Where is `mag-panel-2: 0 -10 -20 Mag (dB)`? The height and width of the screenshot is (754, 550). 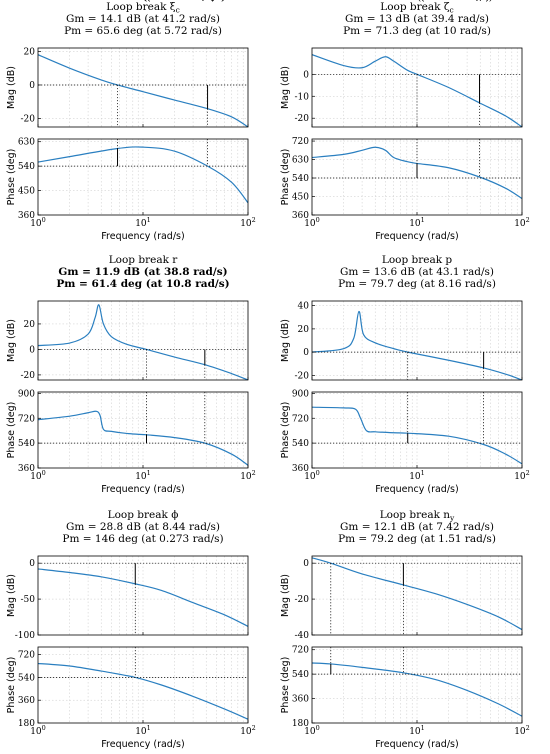
mag-panel-2: 0 -10 -20 Mag (dB) is located at coordinates (401, 87).